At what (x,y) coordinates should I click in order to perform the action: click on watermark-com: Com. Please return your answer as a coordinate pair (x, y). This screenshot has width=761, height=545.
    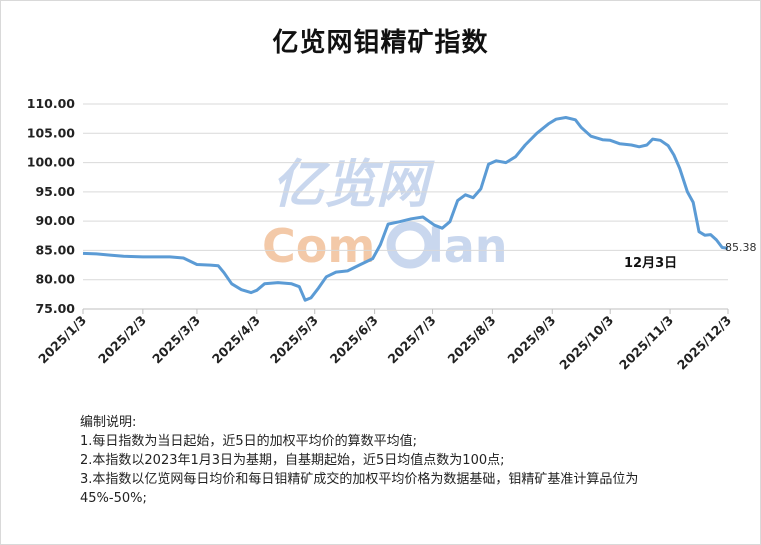
    Looking at the image, I should click on (318, 246).